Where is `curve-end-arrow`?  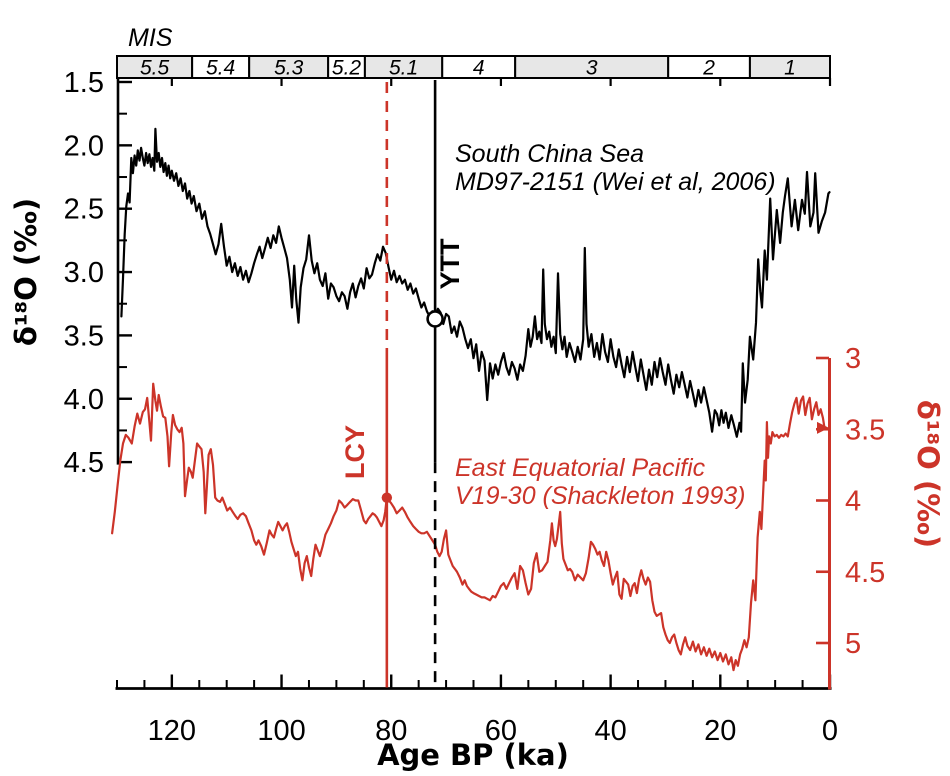 curve-end-arrow is located at coordinates (823, 427).